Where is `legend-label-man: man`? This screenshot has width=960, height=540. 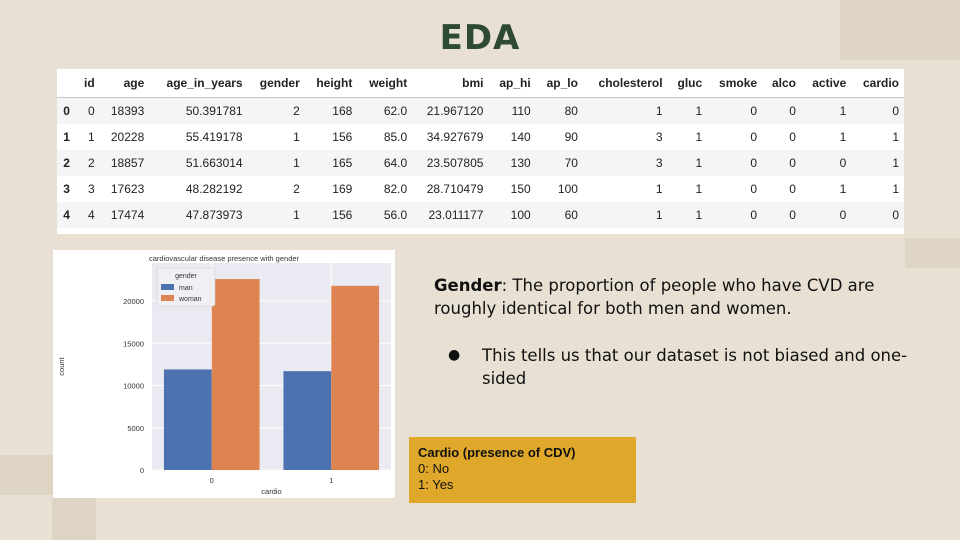 legend-label-man: man is located at coordinates (186, 288).